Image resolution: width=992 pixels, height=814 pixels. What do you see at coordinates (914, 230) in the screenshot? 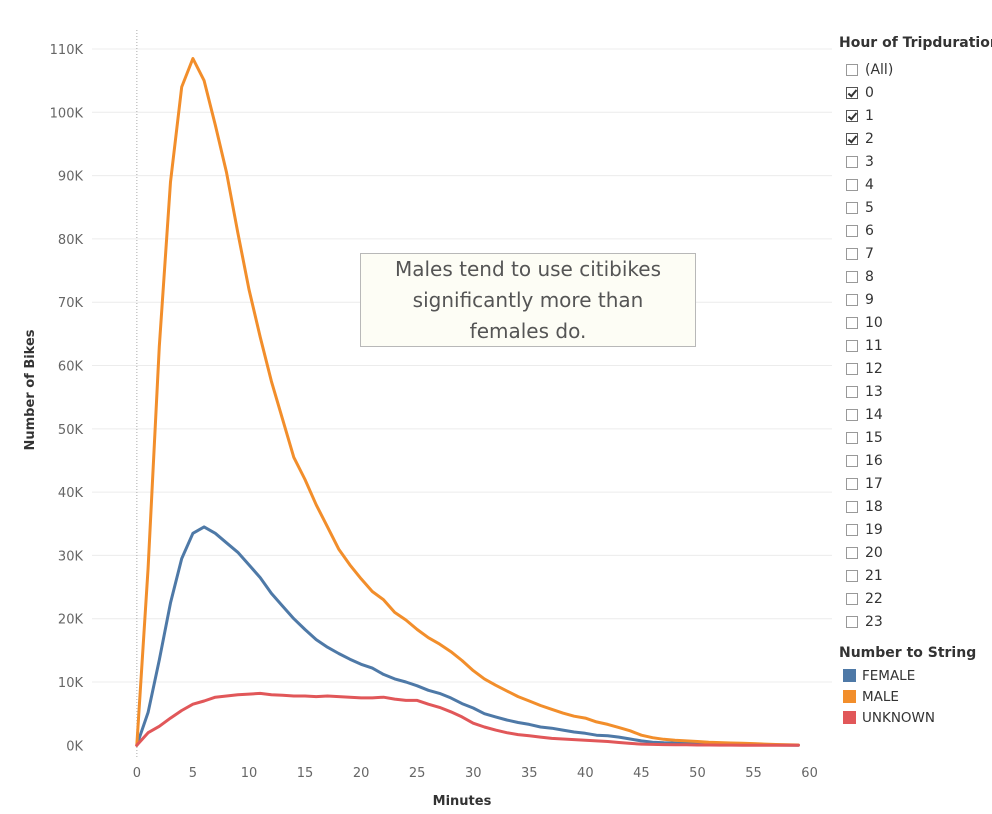
I see `filter-option-6: 6` at bounding box center [914, 230].